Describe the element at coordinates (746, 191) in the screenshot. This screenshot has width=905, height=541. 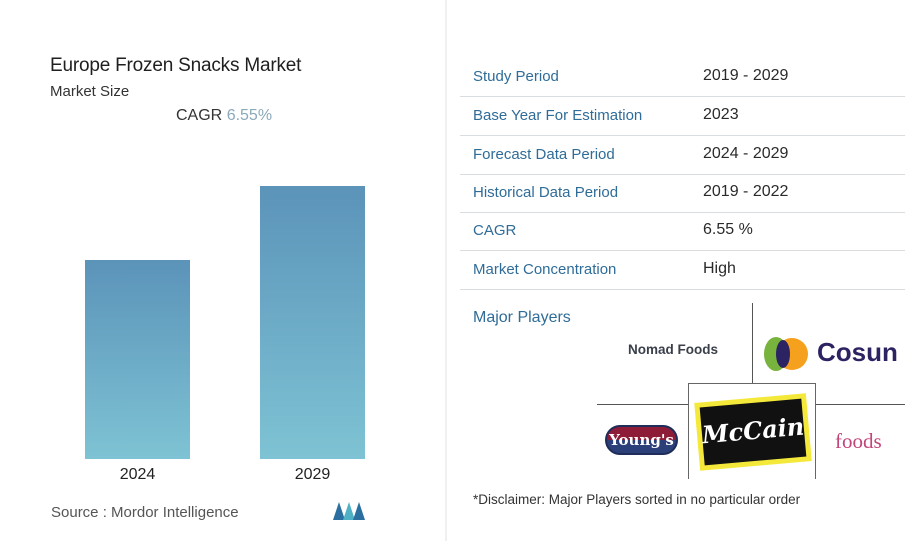
I see `row-value: 2019 - 2022` at that location.